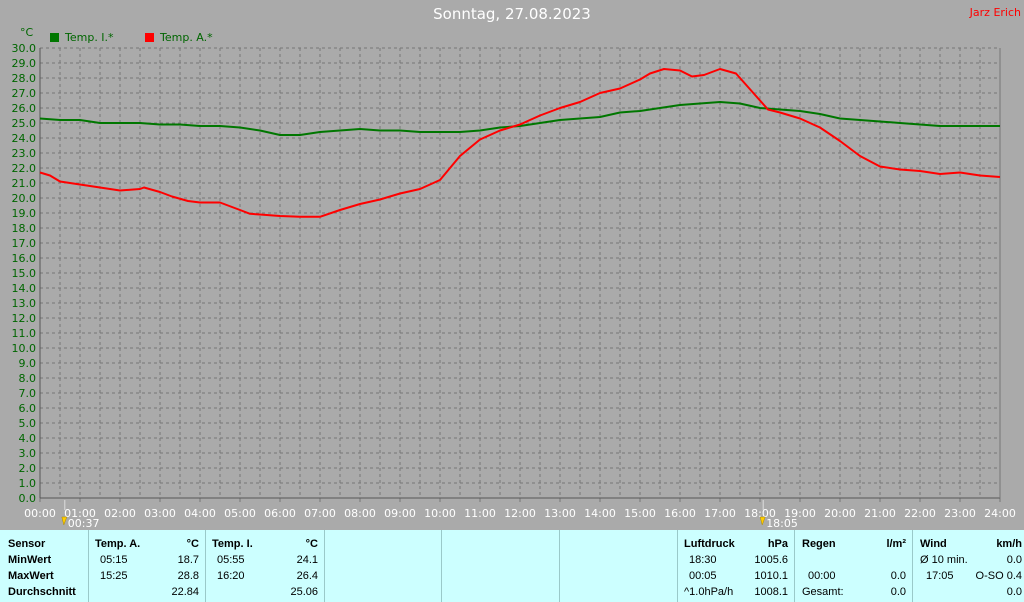 Image resolution: width=1024 pixels, height=602 pixels. Describe the element at coordinates (709, 544) in the screenshot. I see `pressure-title: Luftdruck` at that location.